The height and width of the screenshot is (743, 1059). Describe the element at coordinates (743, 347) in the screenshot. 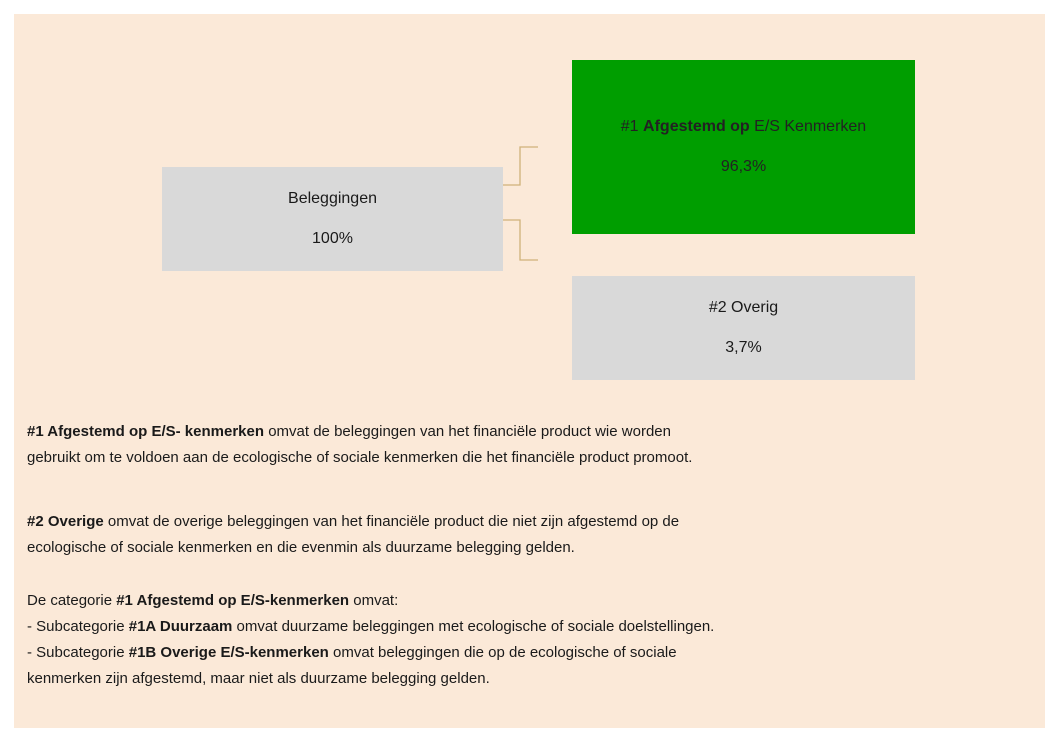

I see `node-value: 3,7%` at that location.